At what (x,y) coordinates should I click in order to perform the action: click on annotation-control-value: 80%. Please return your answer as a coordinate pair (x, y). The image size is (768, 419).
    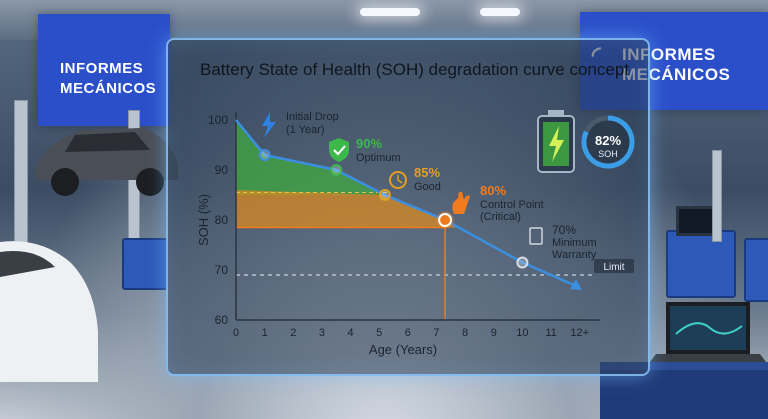
    Looking at the image, I should click on (493, 190).